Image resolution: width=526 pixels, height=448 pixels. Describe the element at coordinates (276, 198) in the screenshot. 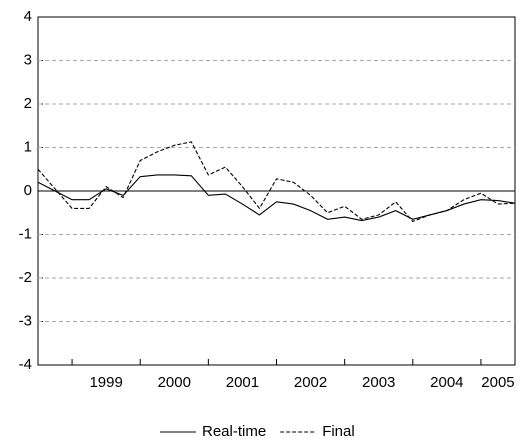

I see `series-line` at that location.